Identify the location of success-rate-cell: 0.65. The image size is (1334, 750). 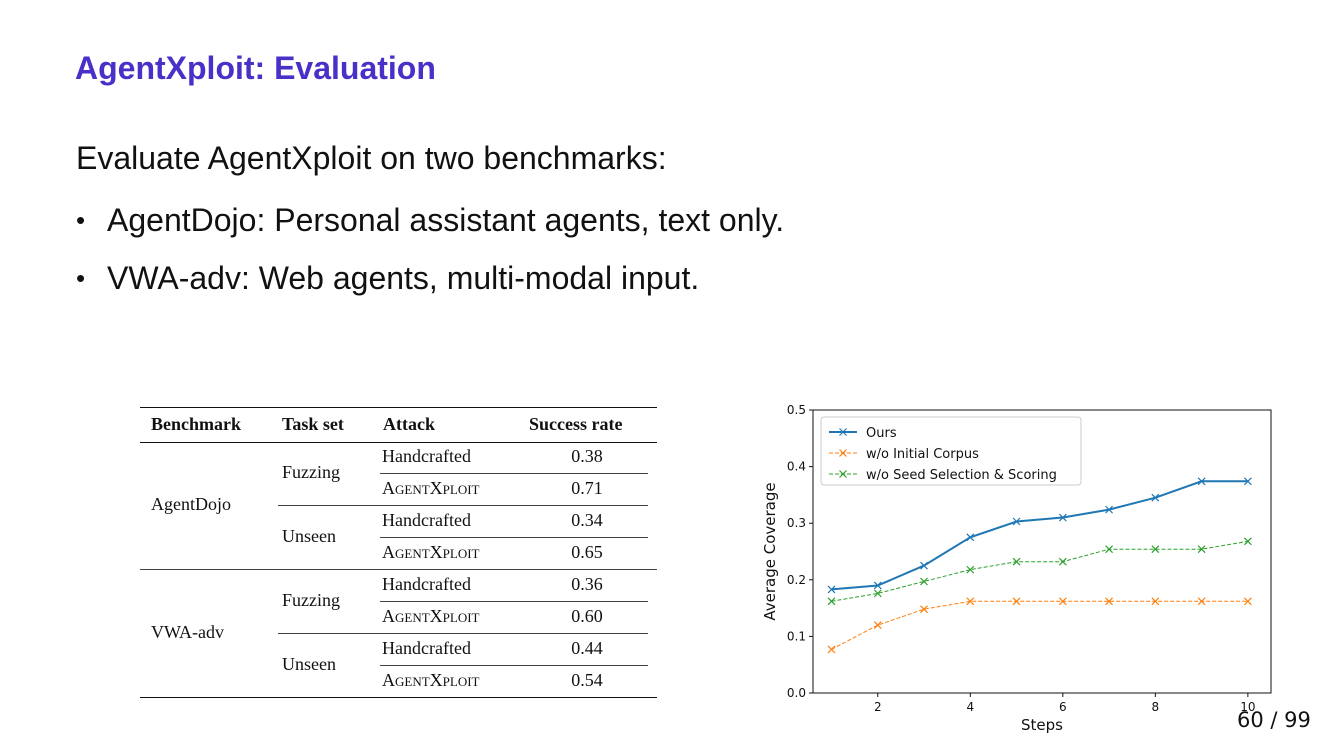
(587, 552).